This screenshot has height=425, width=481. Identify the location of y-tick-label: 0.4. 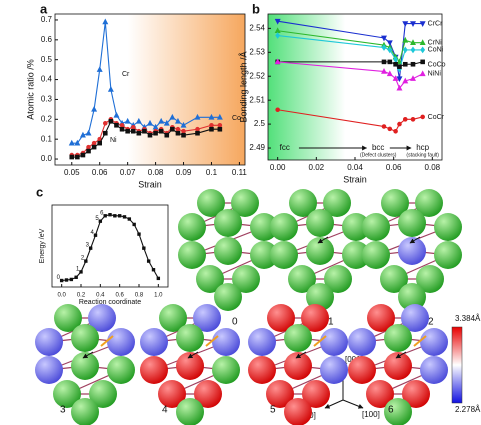
(47, 79).